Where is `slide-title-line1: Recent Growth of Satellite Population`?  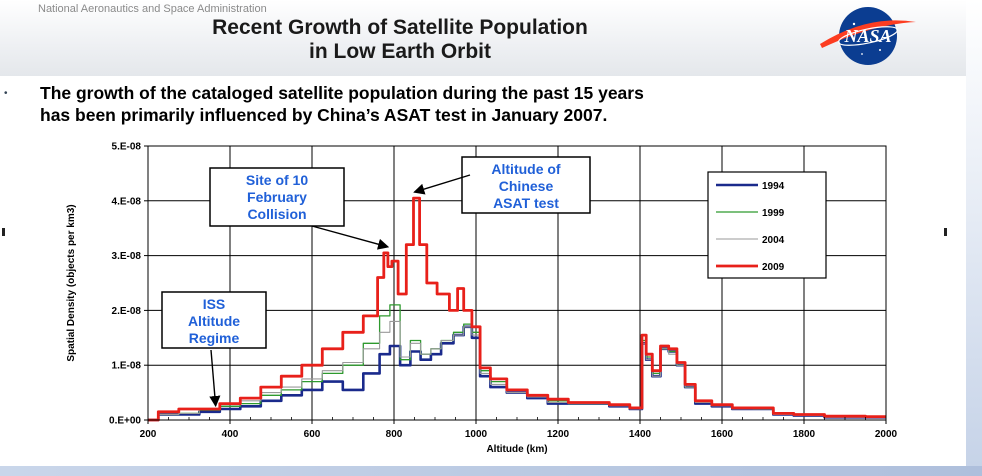
slide-title-line1: Recent Growth of Satellite Population is located at coordinates (400, 27).